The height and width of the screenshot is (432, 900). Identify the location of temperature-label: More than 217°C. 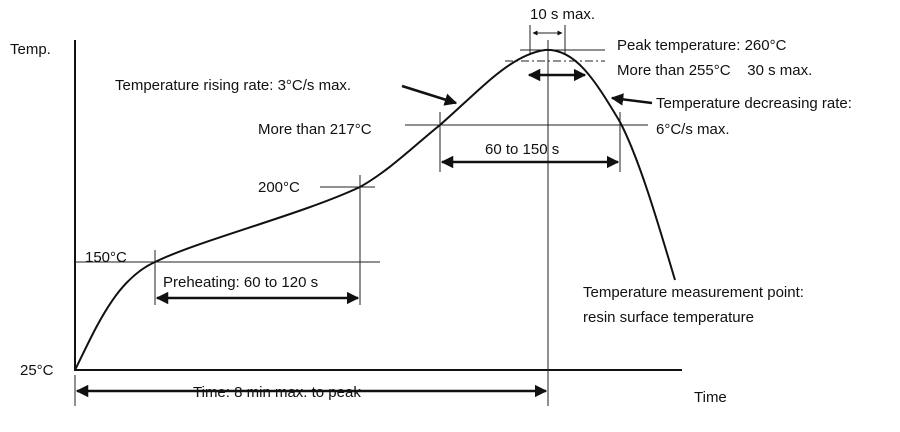
(315, 129).